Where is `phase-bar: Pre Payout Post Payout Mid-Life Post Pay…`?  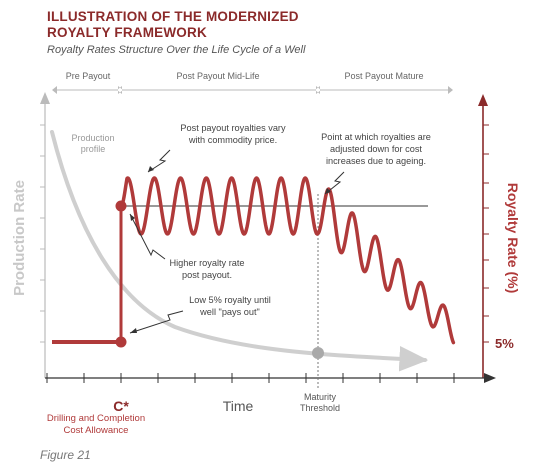 phase-bar: Pre Payout Post Payout Mid-Life Post Pay… is located at coordinates (252, 82).